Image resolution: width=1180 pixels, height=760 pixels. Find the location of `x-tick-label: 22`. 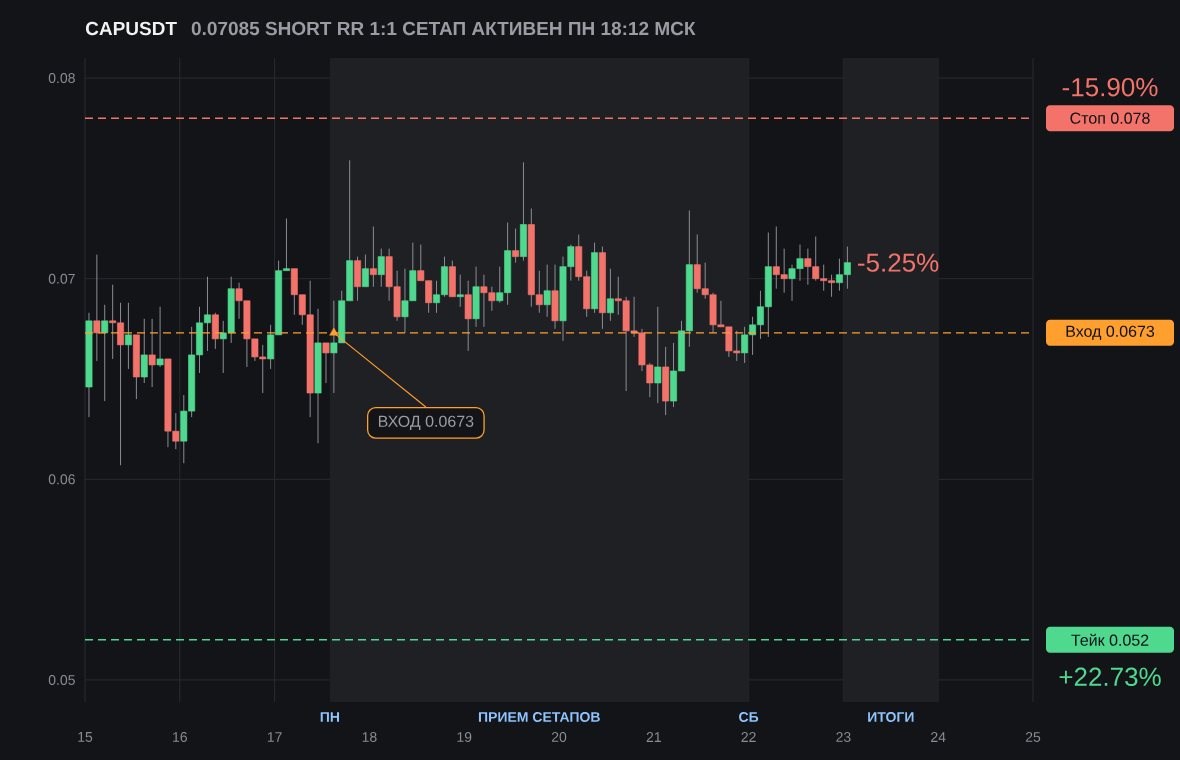

x-tick-label: 22 is located at coordinates (748, 737).